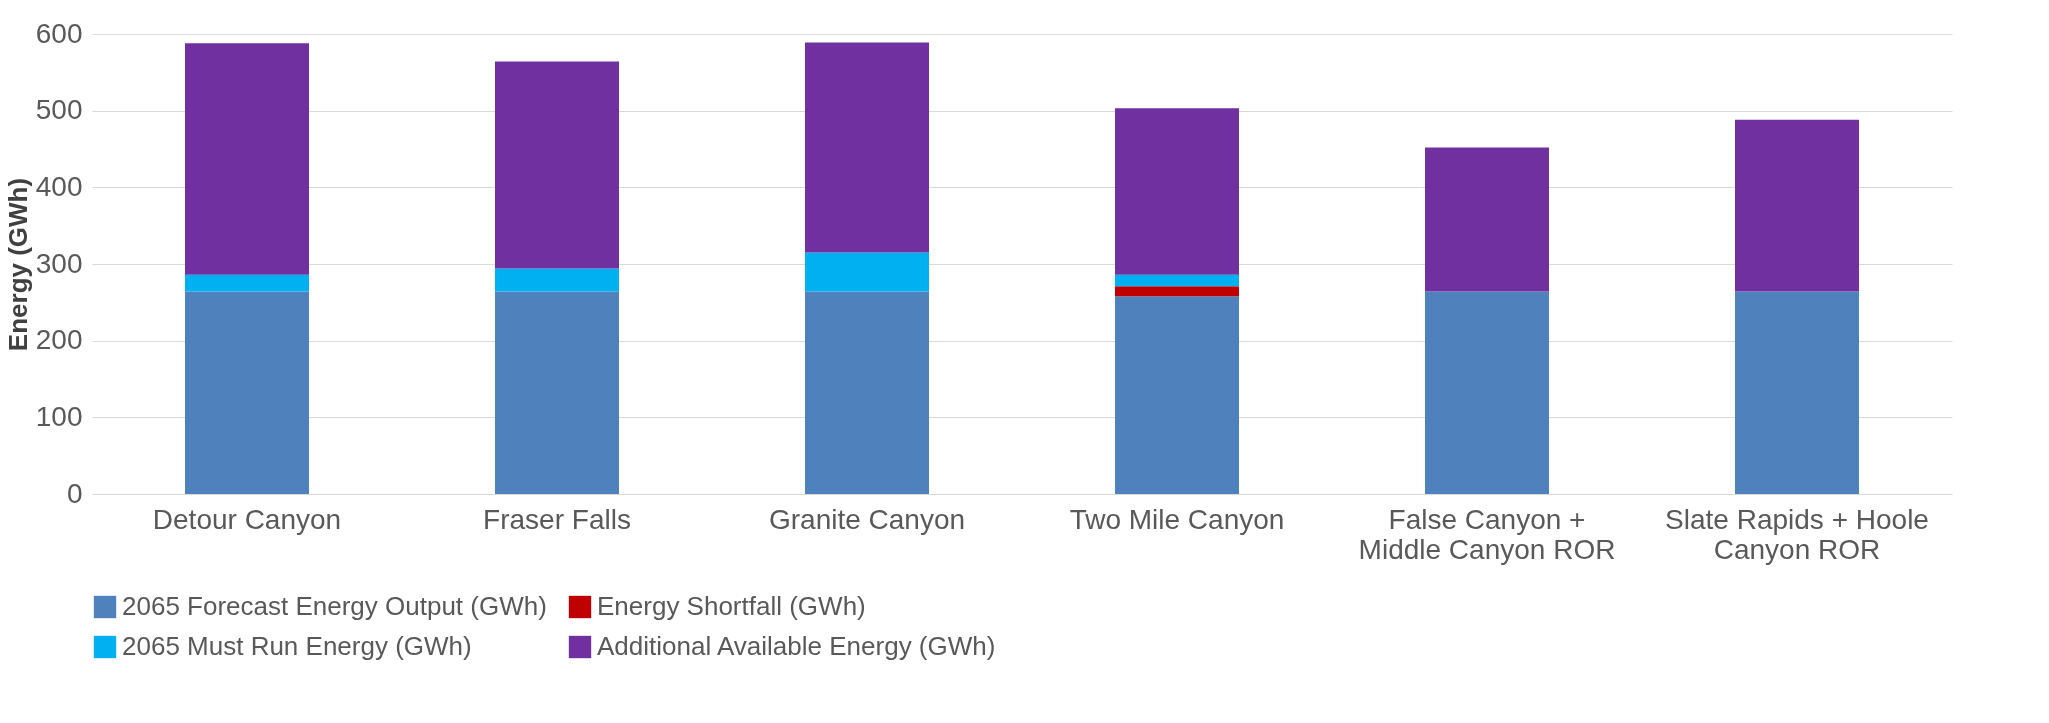 This screenshot has width=2049, height=723. What do you see at coordinates (59, 416) in the screenshot?
I see `y-tick-label: 100` at bounding box center [59, 416].